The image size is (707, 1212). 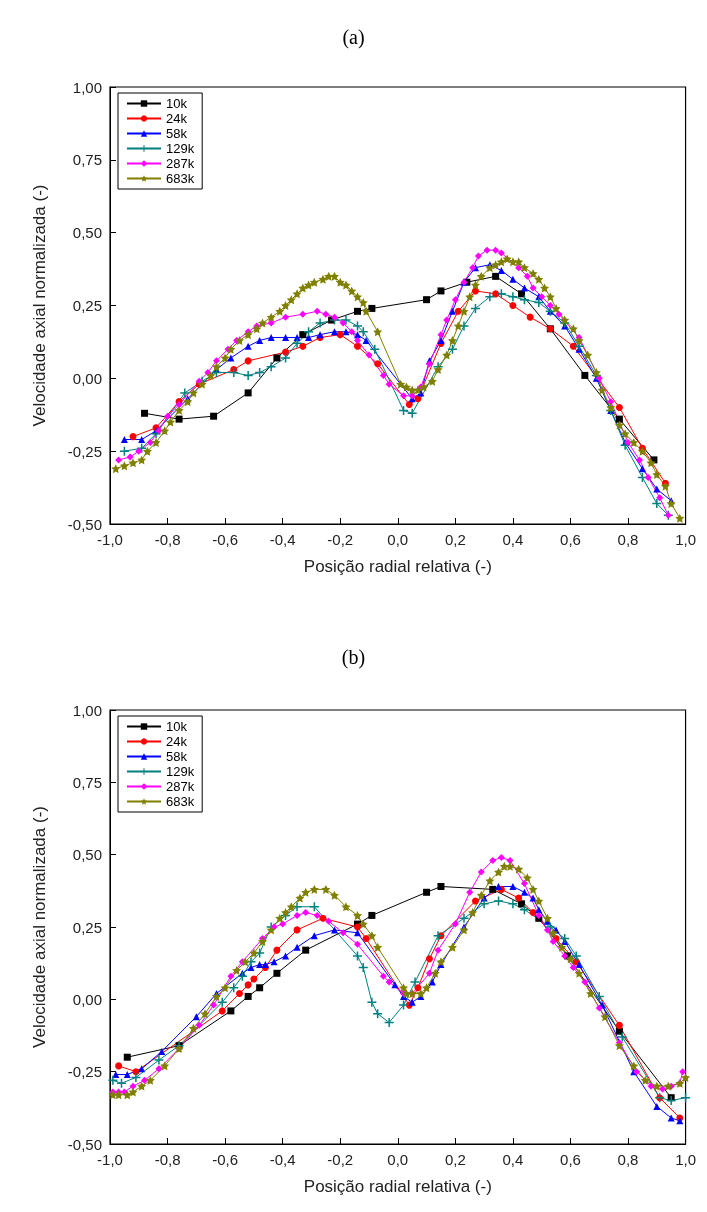 I want to click on chart-title: (a), so click(x=353, y=37).